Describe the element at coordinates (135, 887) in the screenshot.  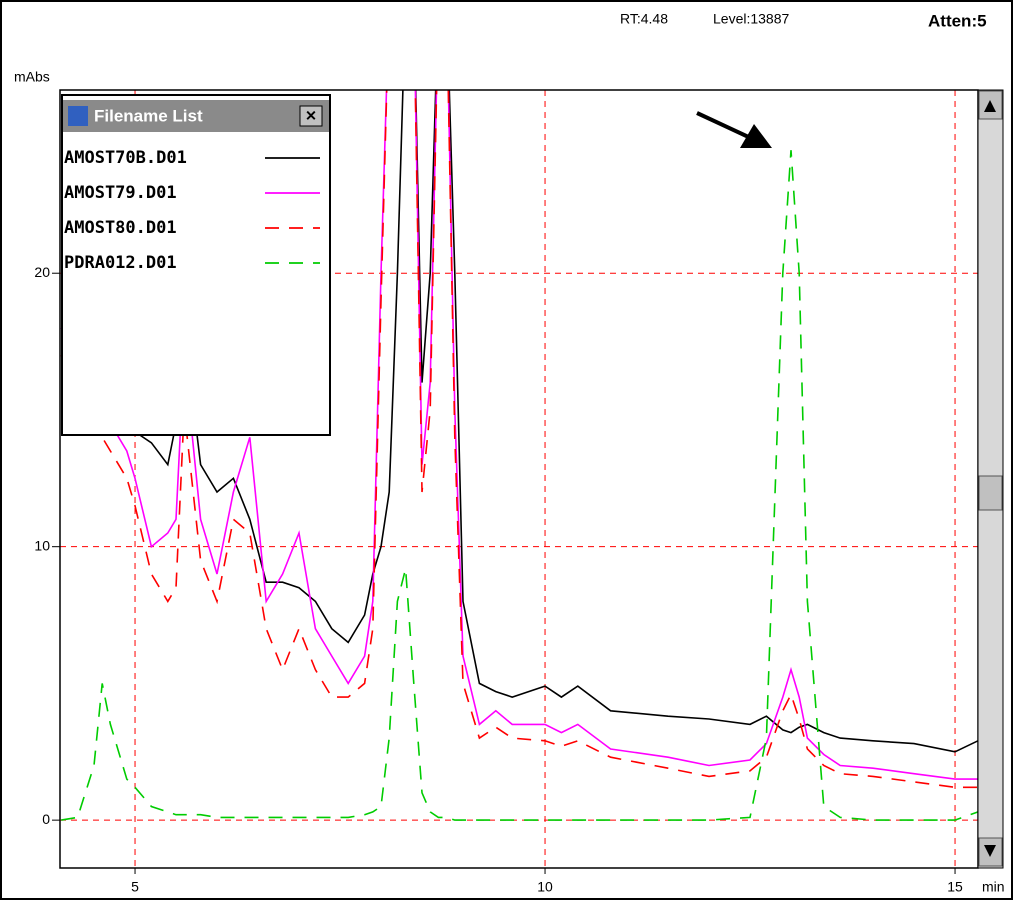
I see `x-tick-label: 5` at that location.